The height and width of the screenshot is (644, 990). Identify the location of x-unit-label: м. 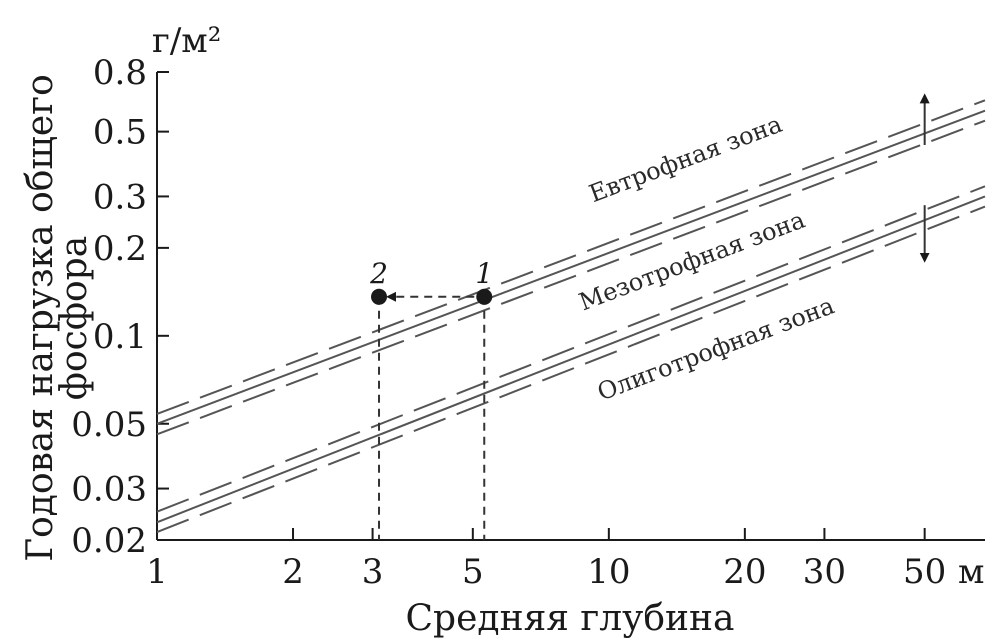
(971, 572).